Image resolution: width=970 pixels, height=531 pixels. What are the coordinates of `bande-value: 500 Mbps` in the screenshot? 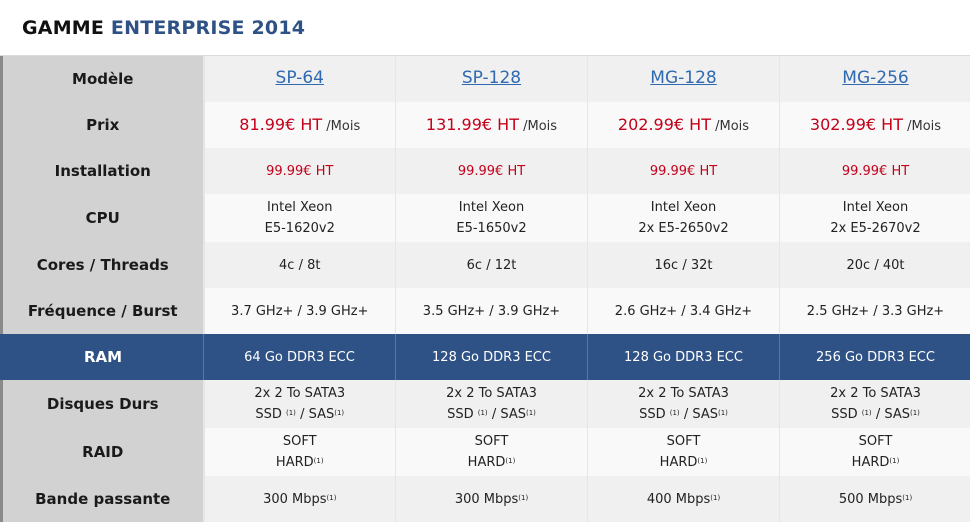 It's located at (870, 499).